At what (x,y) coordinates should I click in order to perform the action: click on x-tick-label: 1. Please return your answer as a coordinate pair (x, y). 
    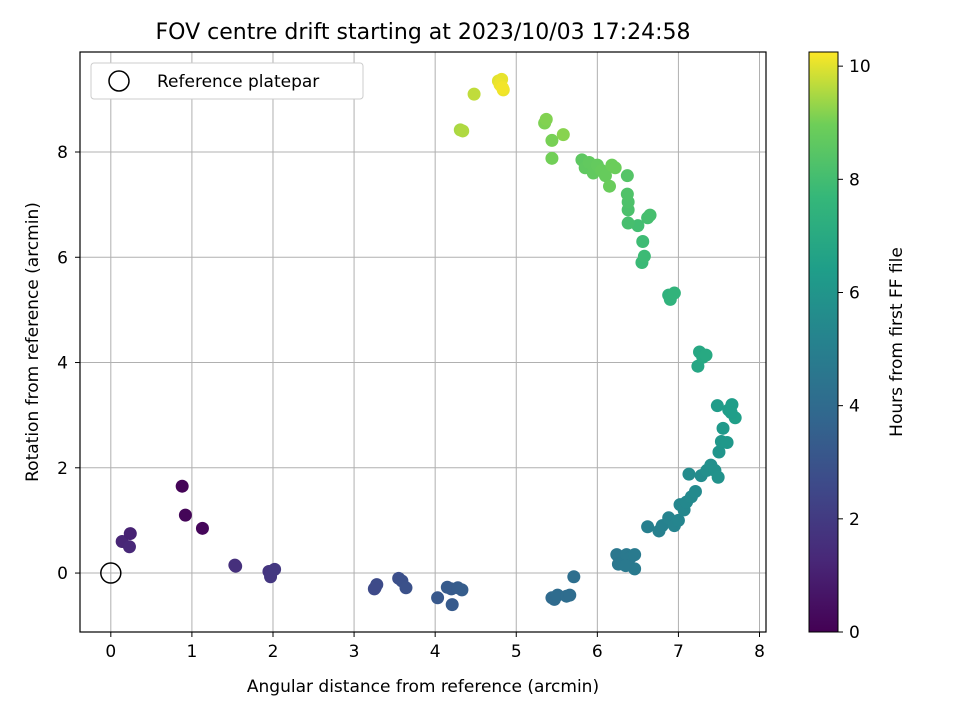
    Looking at the image, I should click on (191, 652).